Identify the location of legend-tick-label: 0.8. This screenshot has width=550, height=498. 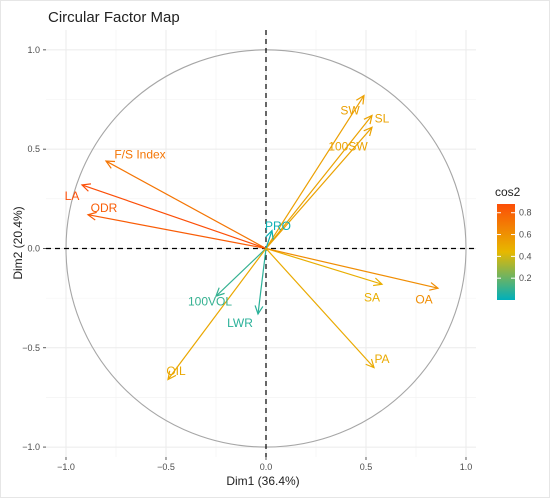
(525, 213).